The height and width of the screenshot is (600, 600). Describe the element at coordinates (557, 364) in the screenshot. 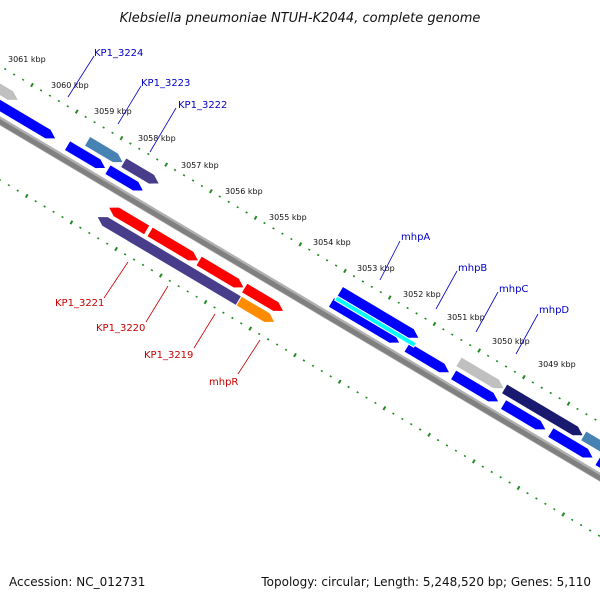

I see `kbp-label: 3049 kbp` at that location.